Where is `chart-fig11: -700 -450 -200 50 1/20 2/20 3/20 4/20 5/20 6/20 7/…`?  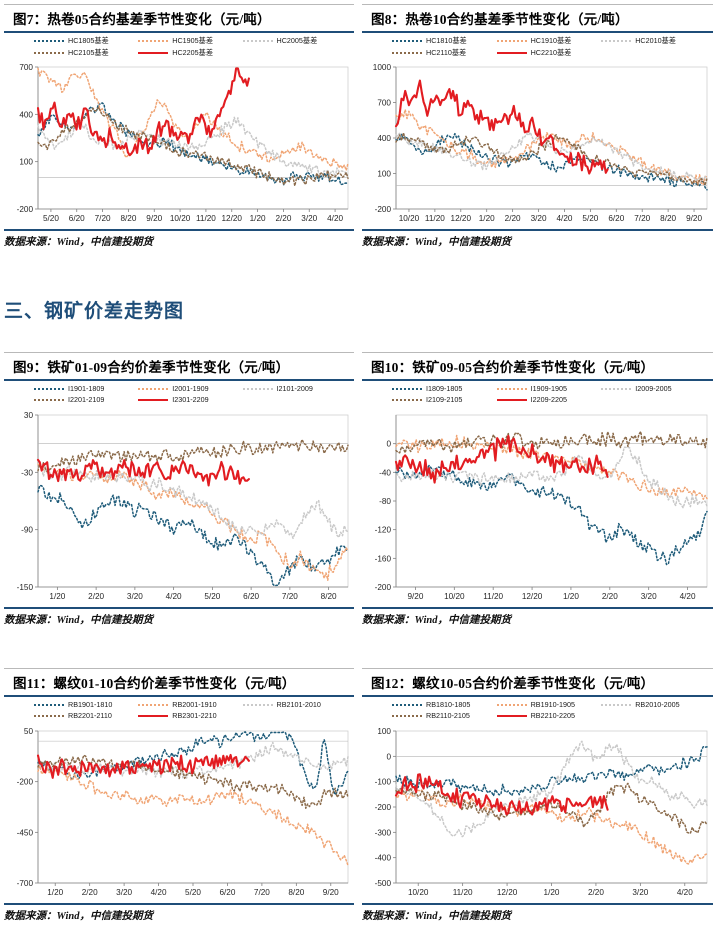 chart-fig11: -700 -450 -200 50 1/20 2/20 3/20 4/20 5/20 6/20 7/… is located at coordinates (179, 800).